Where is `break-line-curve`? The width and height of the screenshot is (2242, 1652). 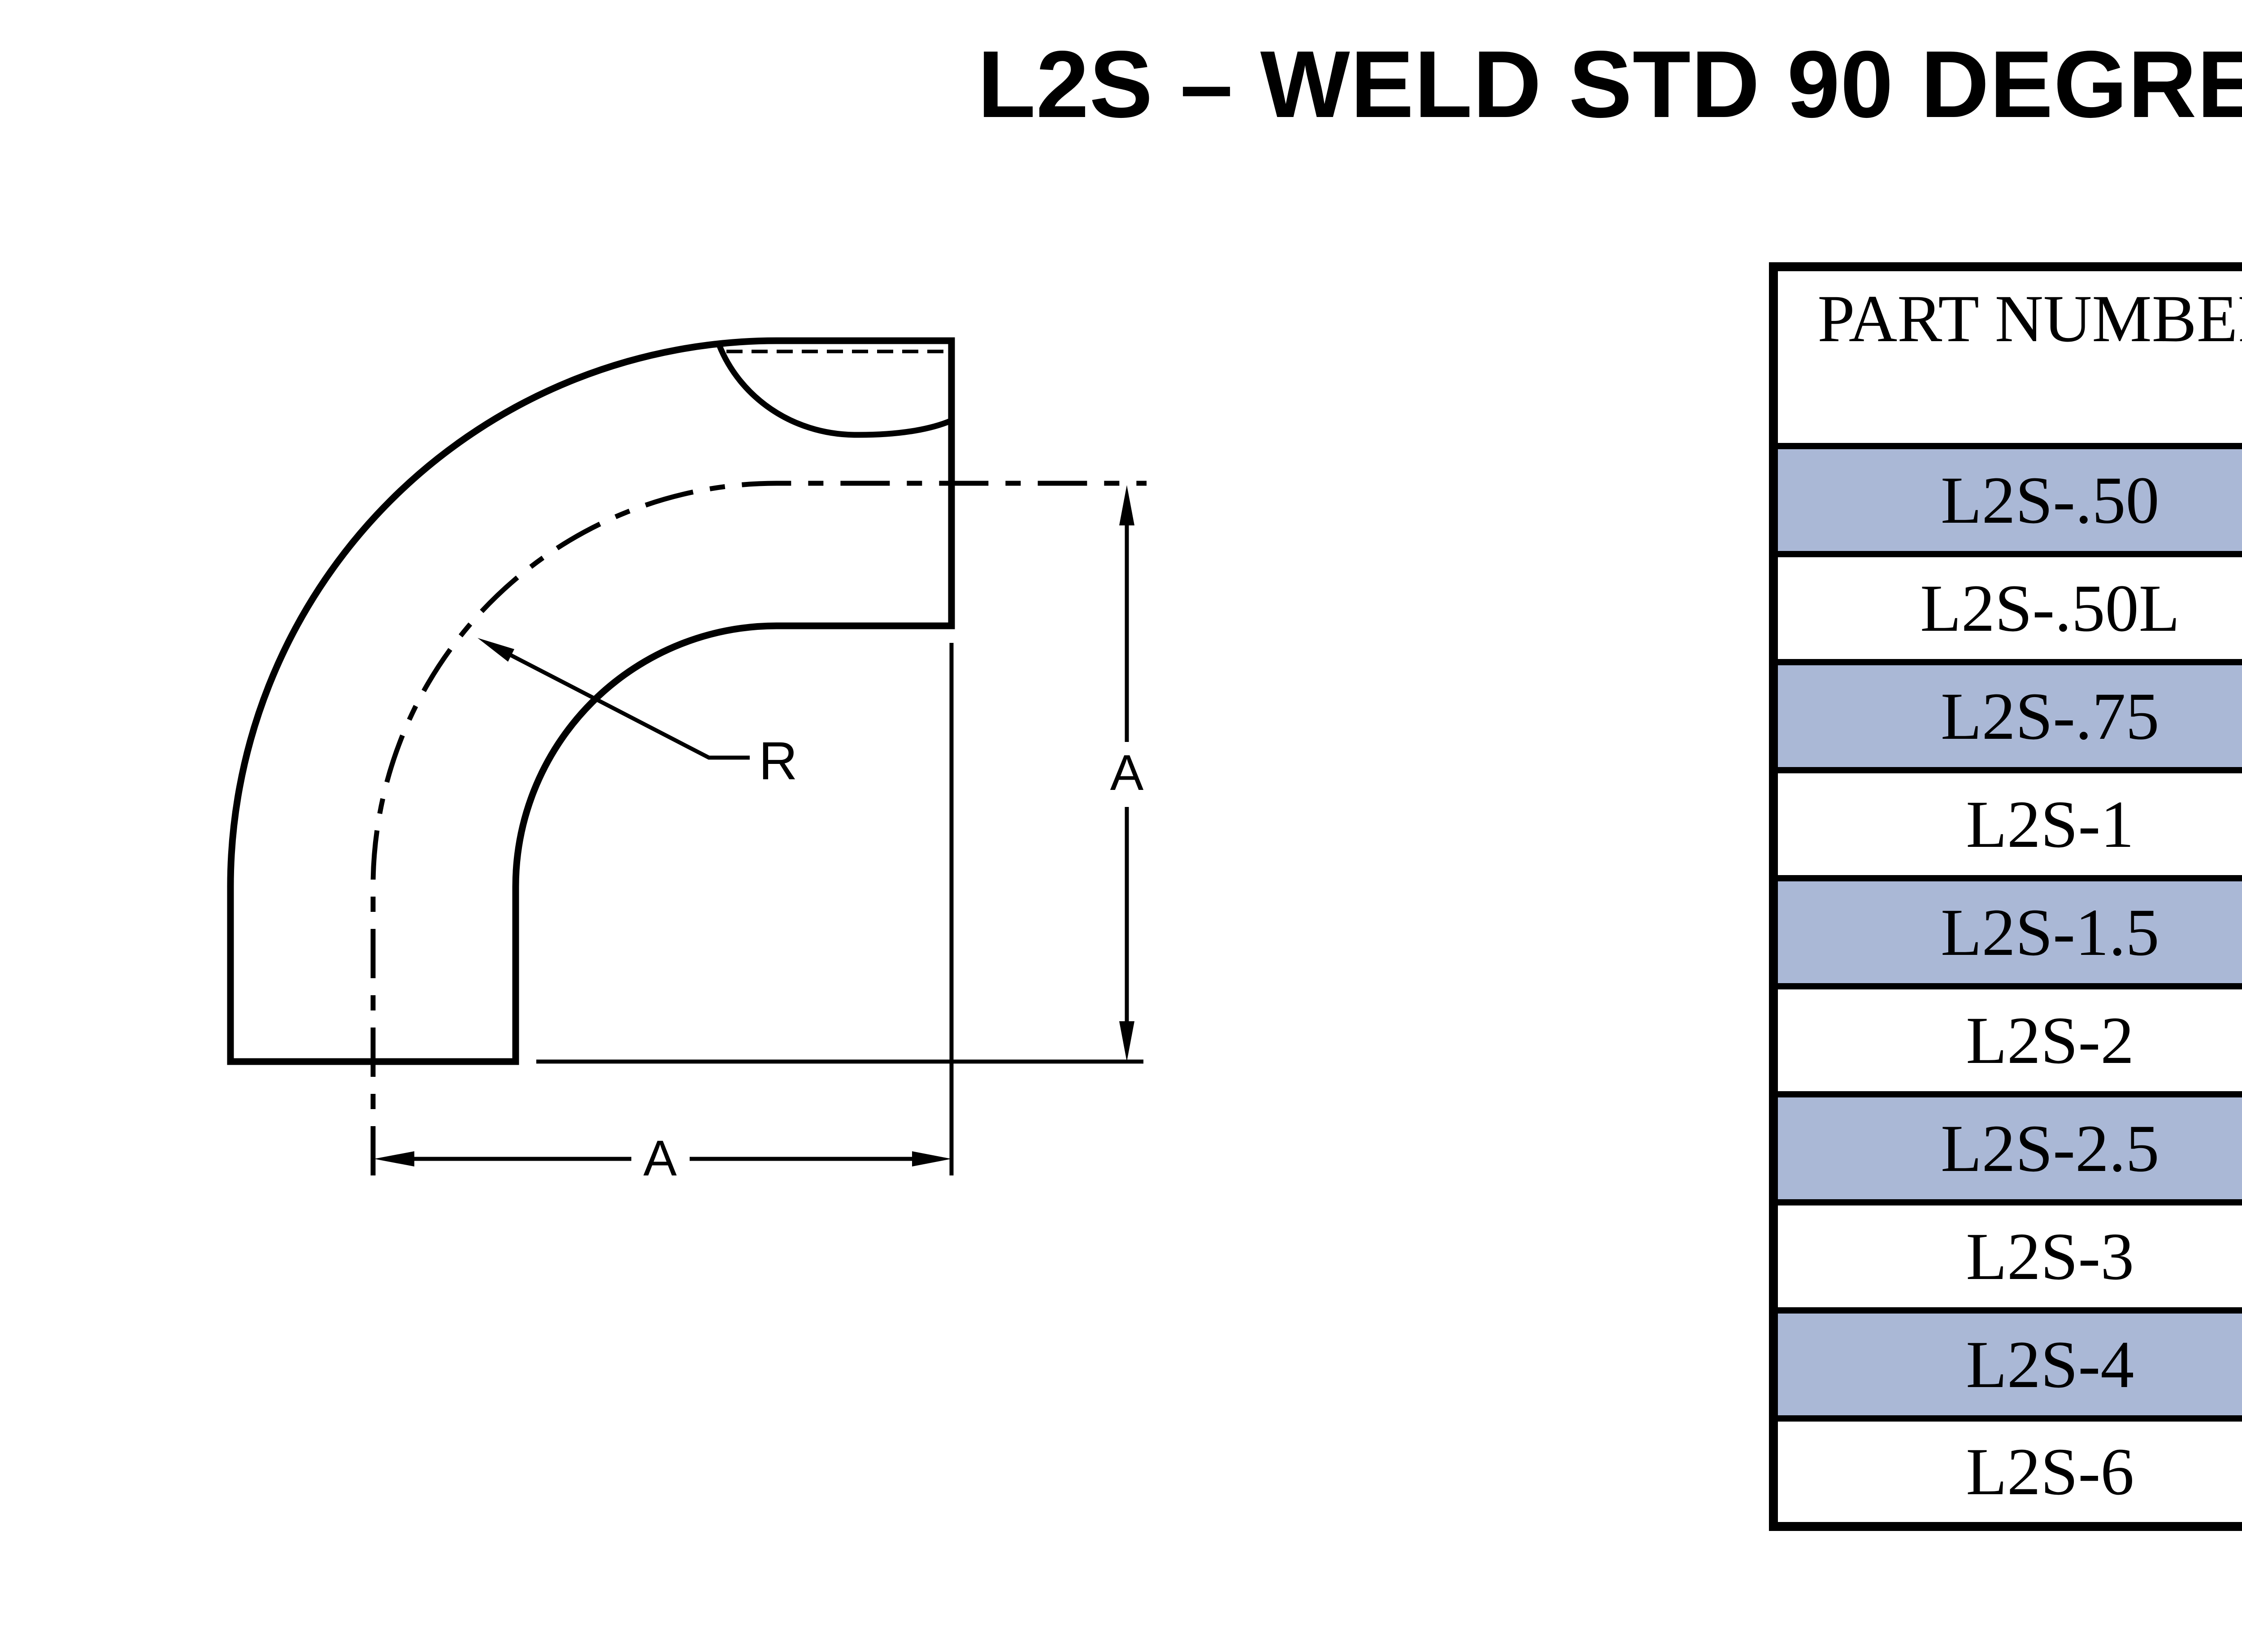
break-line-curve is located at coordinates (834, 391).